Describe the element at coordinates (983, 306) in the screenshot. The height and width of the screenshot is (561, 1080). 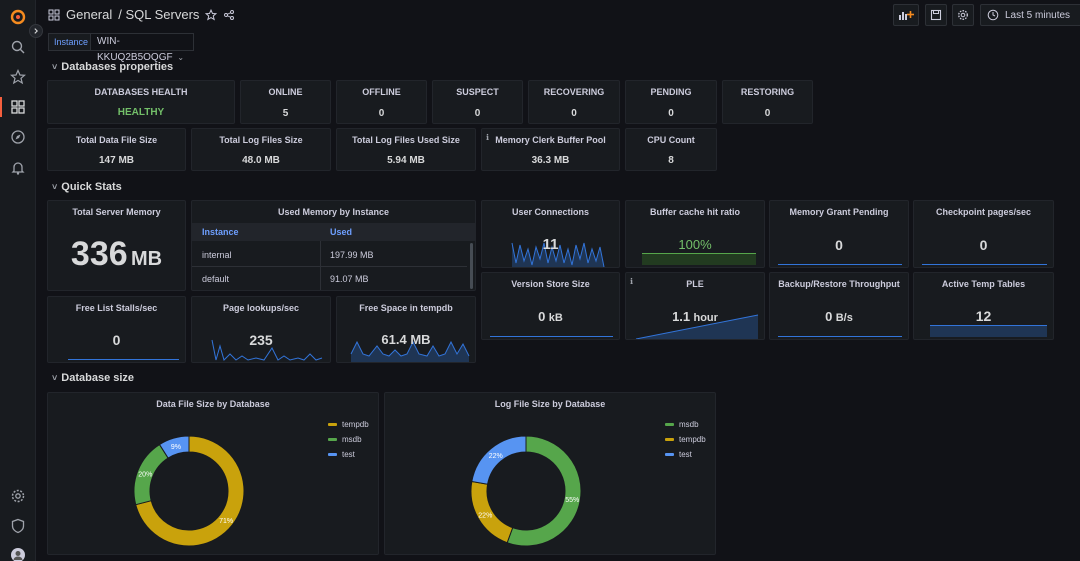
I see `panel-active-temp-tables: Active Temp Tables 12` at that location.